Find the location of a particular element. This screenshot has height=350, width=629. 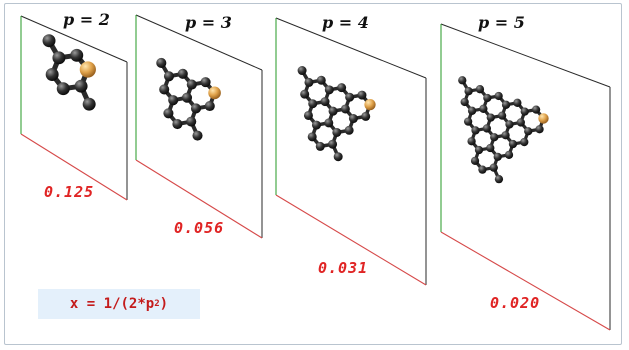

value-p5: 0.020 is located at coordinates (515, 303).